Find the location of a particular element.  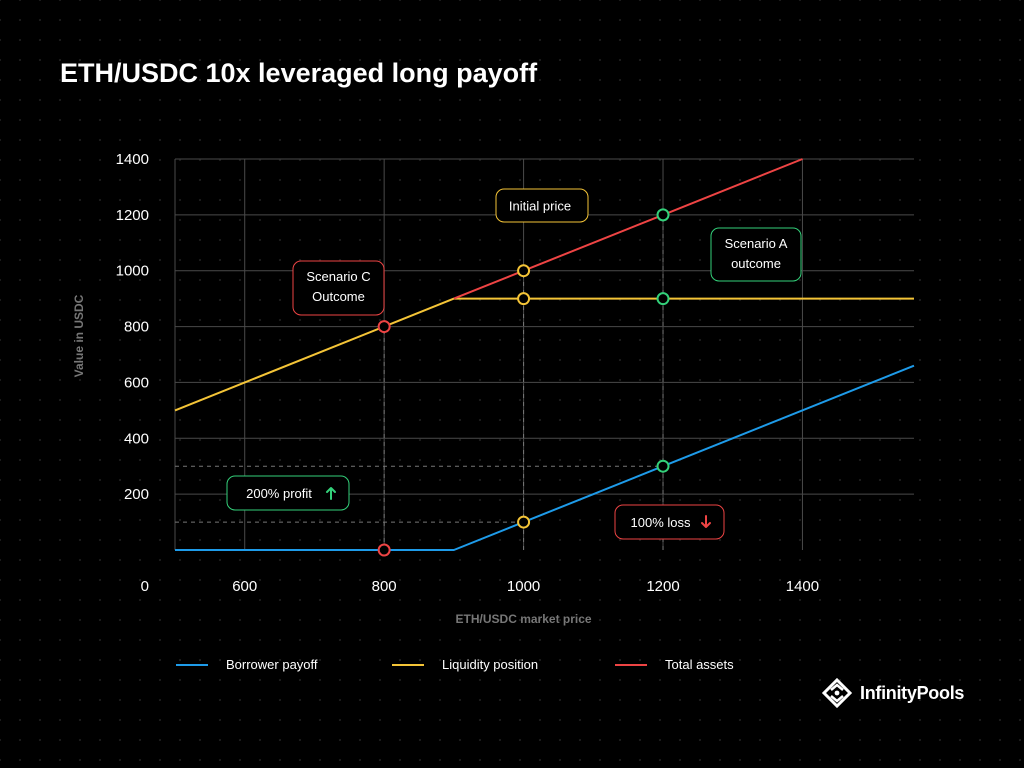

x-tick-label-2: 1000 is located at coordinates (523, 586).